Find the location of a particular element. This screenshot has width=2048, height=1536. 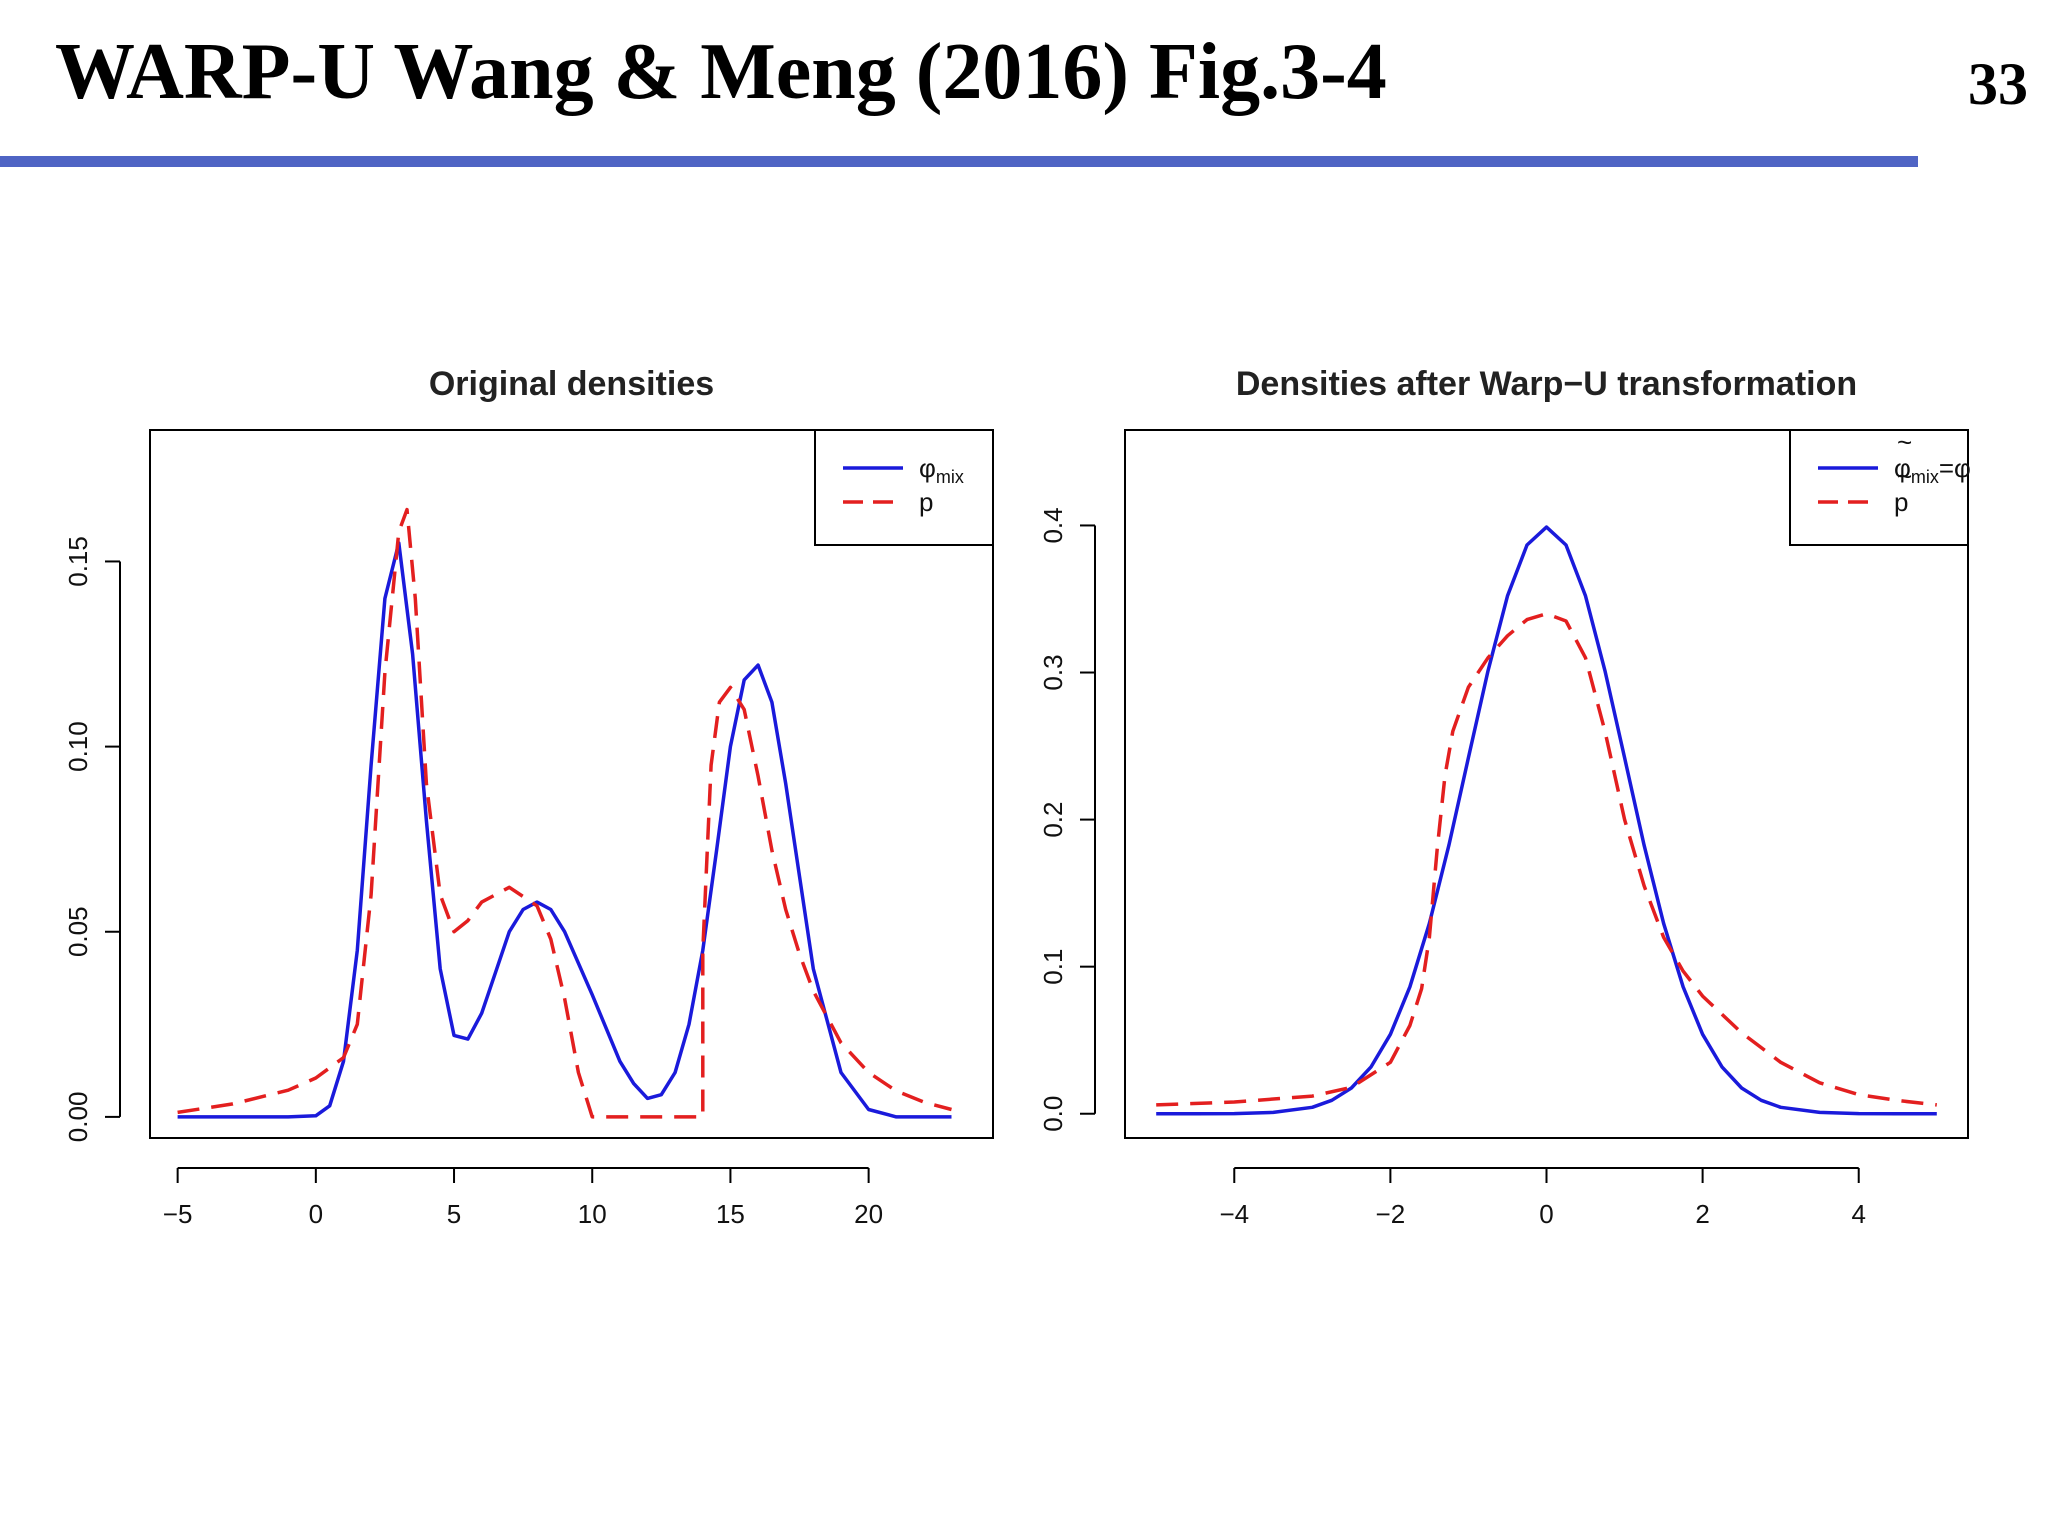

chart-title: Densities after Warp−U transformation is located at coordinates (1546, 384).